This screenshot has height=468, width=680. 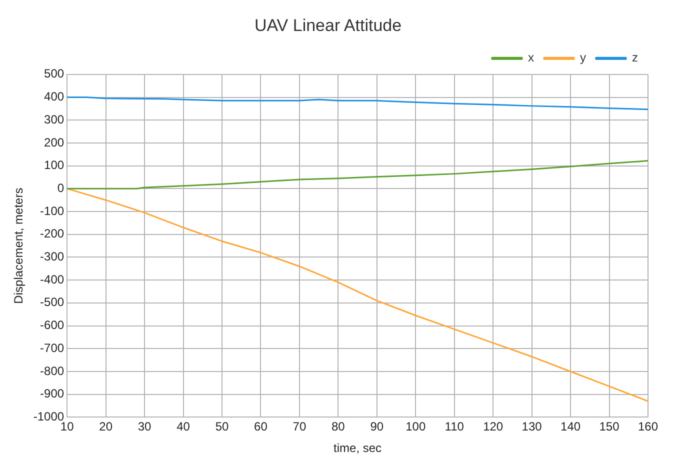 I want to click on x-tick-label: 150, so click(x=609, y=427).